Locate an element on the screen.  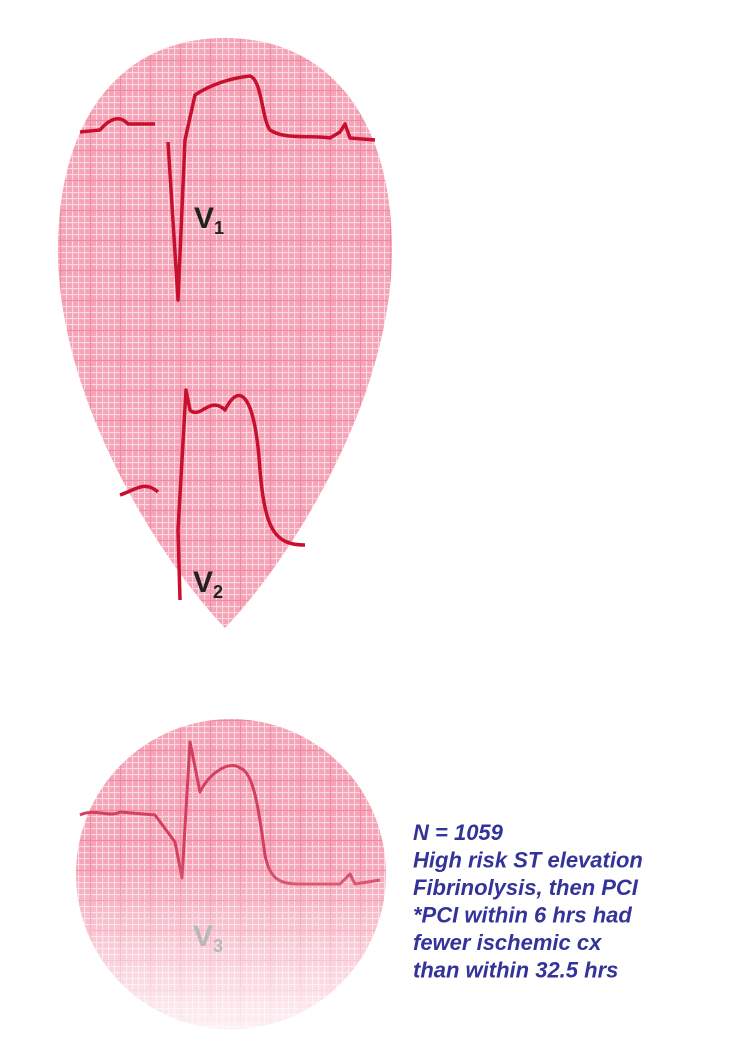
fade-overlay is located at coordinates (231, 874).